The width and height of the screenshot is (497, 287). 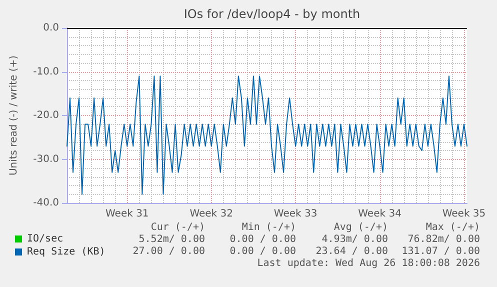 I want to click on x-tick-label: Week 32, so click(x=212, y=214).